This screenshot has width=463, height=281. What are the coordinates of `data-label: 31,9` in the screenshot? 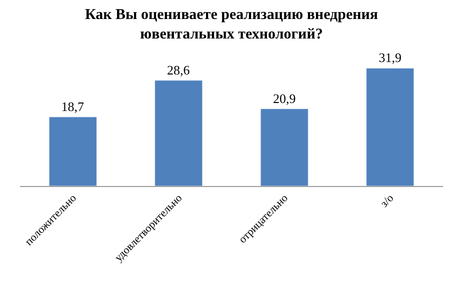 It's located at (390, 58).